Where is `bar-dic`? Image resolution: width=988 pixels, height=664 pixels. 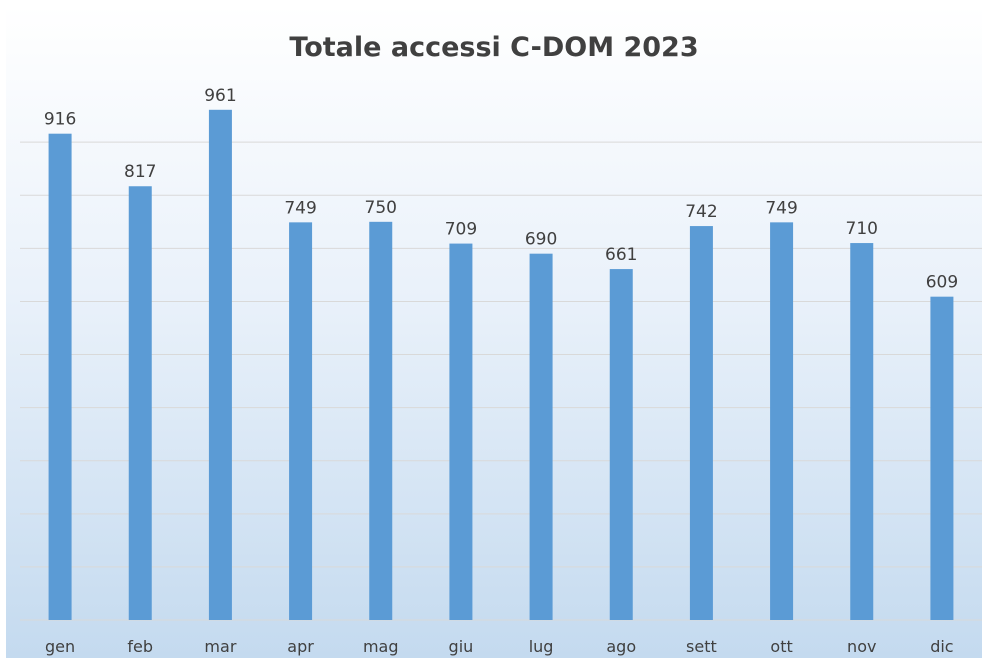
bar-dic is located at coordinates (942, 458).